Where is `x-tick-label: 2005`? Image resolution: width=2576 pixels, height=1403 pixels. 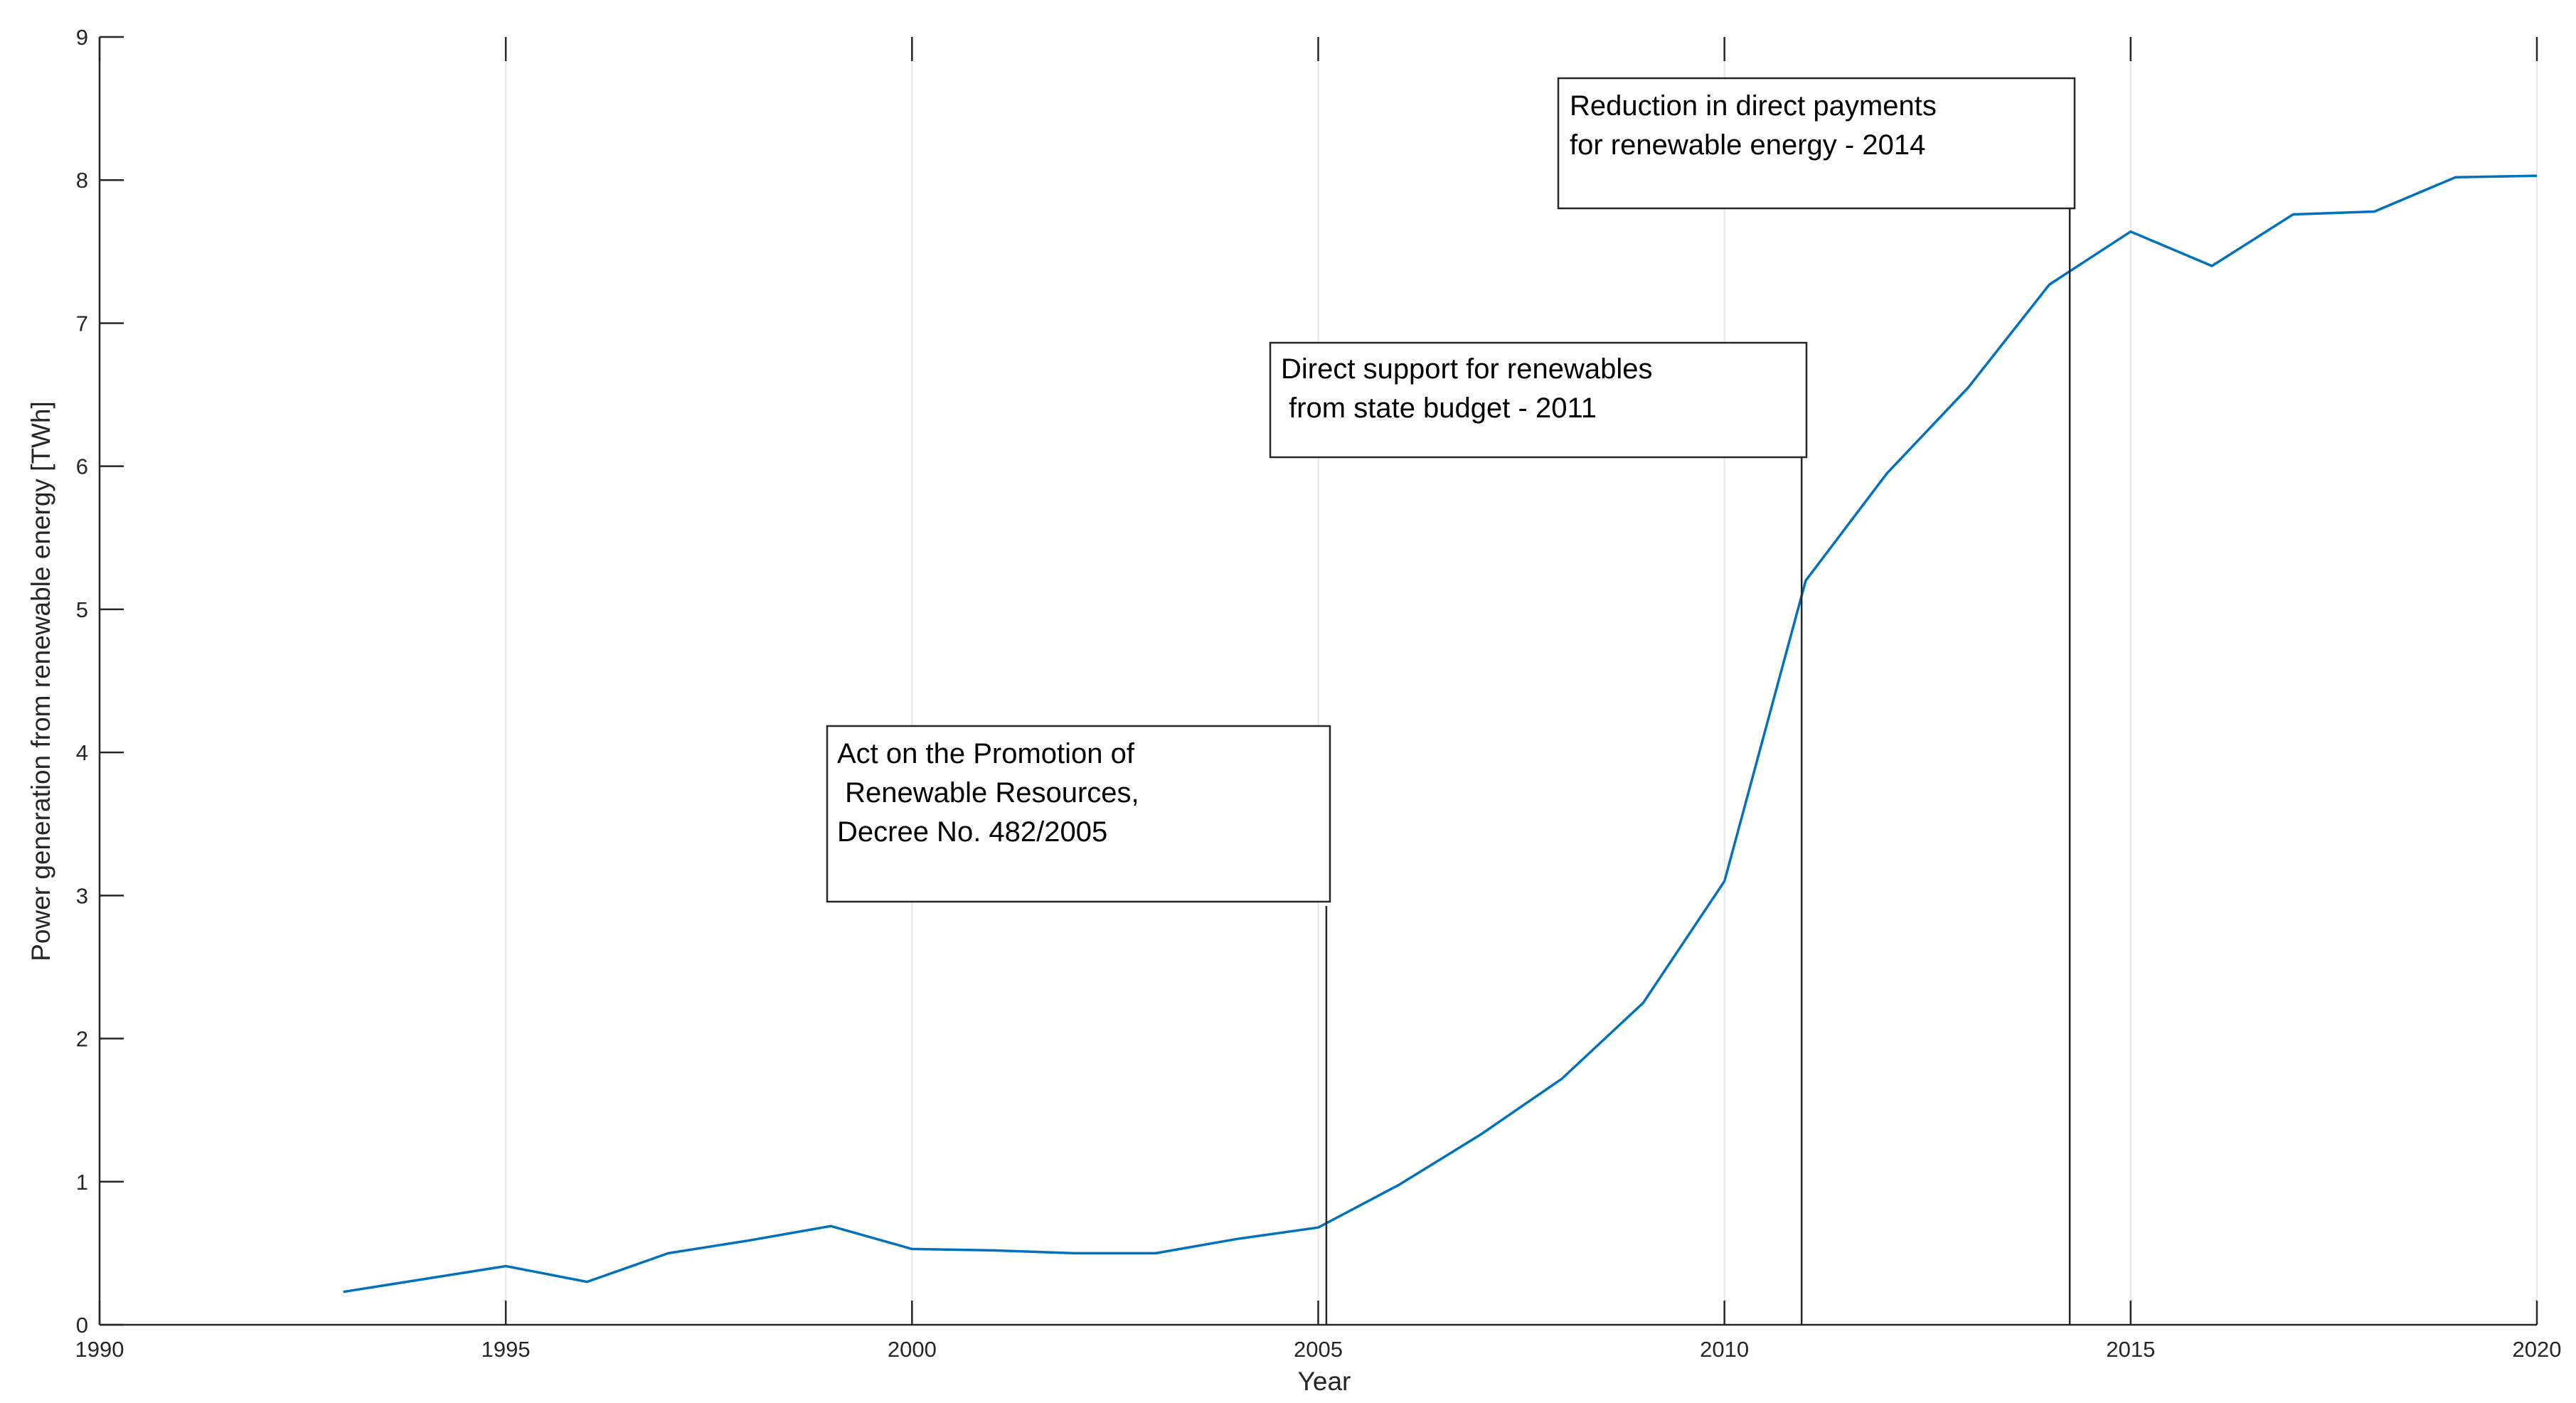
x-tick-label: 2005 is located at coordinates (1318, 1349).